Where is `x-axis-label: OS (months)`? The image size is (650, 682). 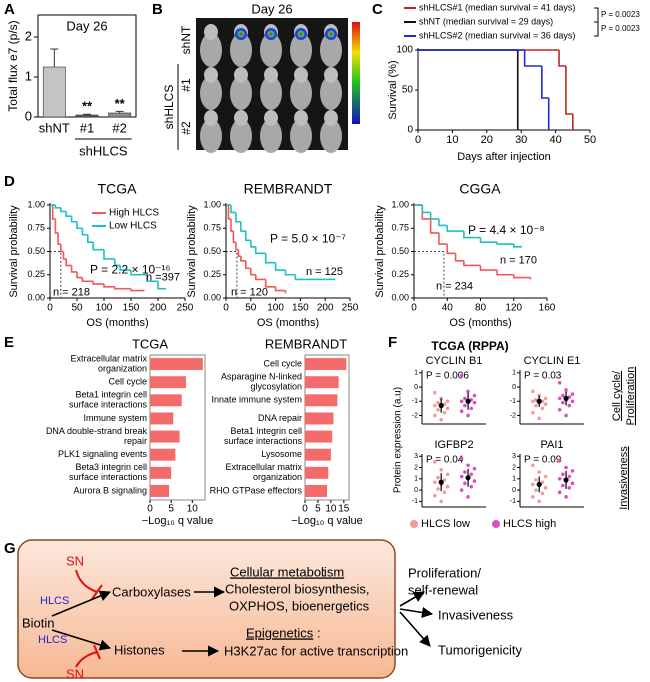 x-axis-label: OS (months) is located at coordinates (288, 323).